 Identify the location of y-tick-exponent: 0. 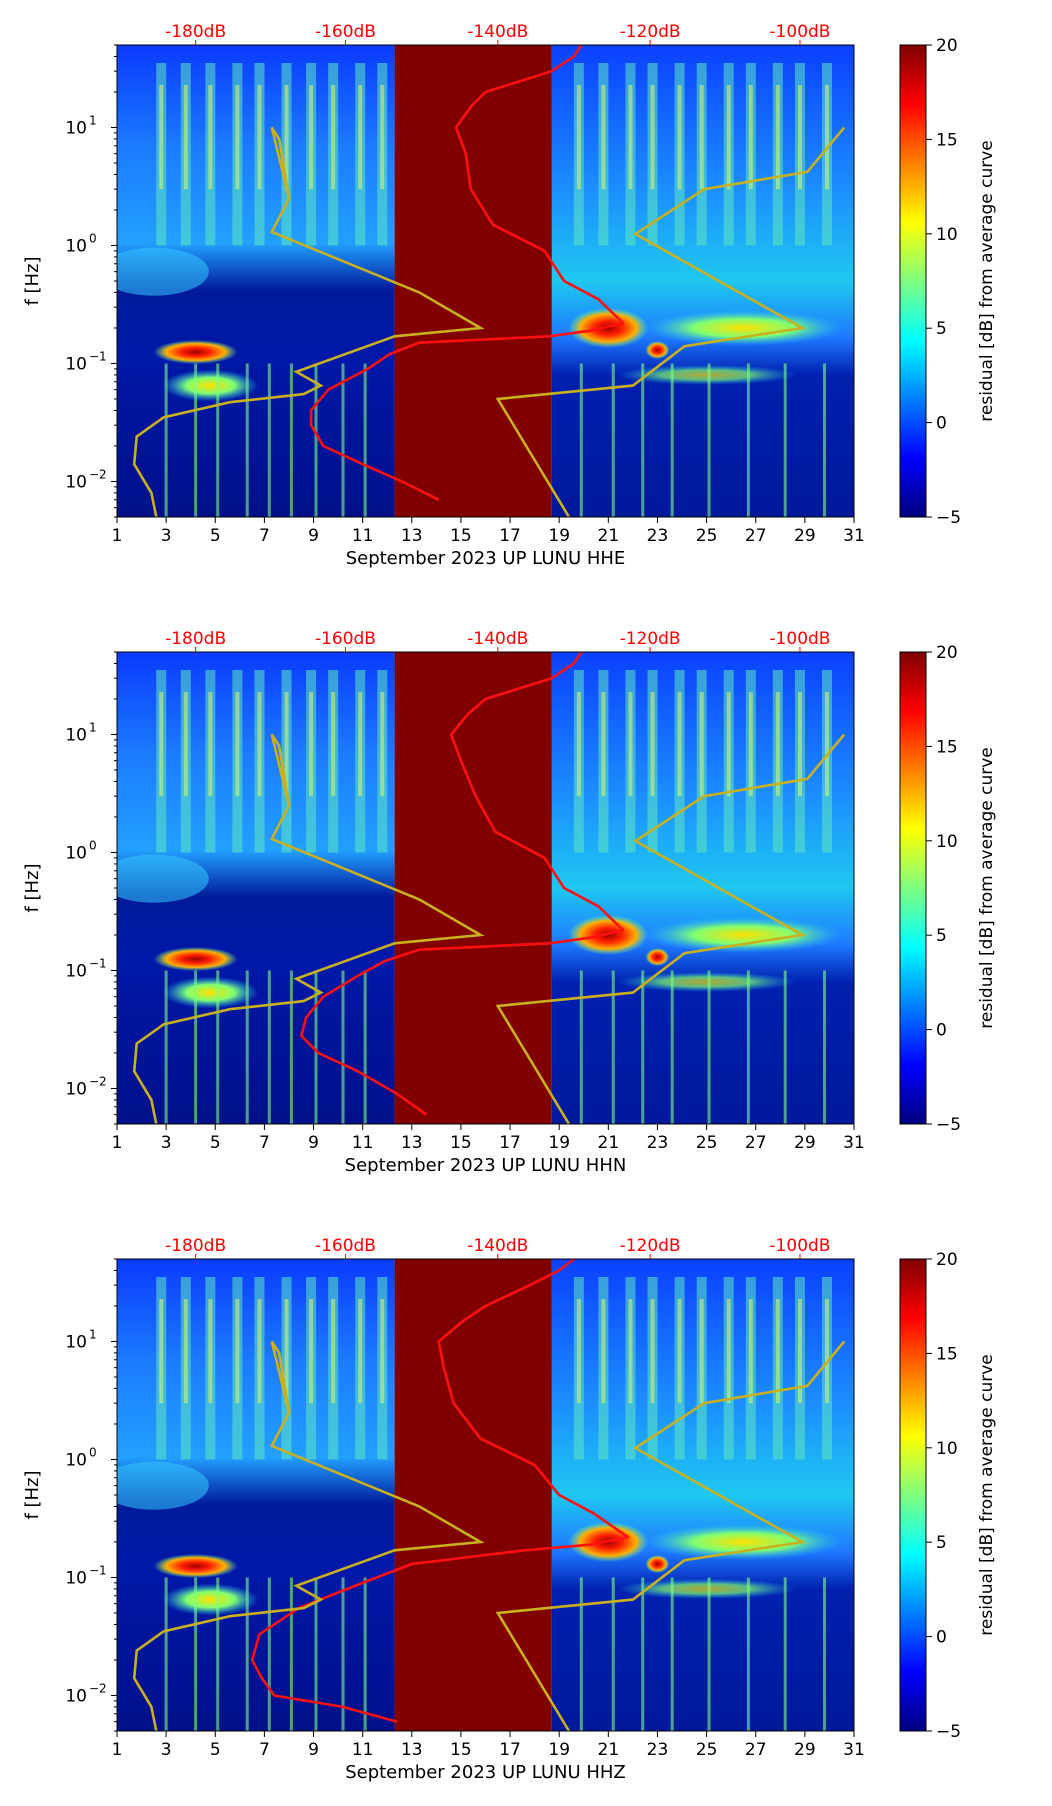
(93, 845).